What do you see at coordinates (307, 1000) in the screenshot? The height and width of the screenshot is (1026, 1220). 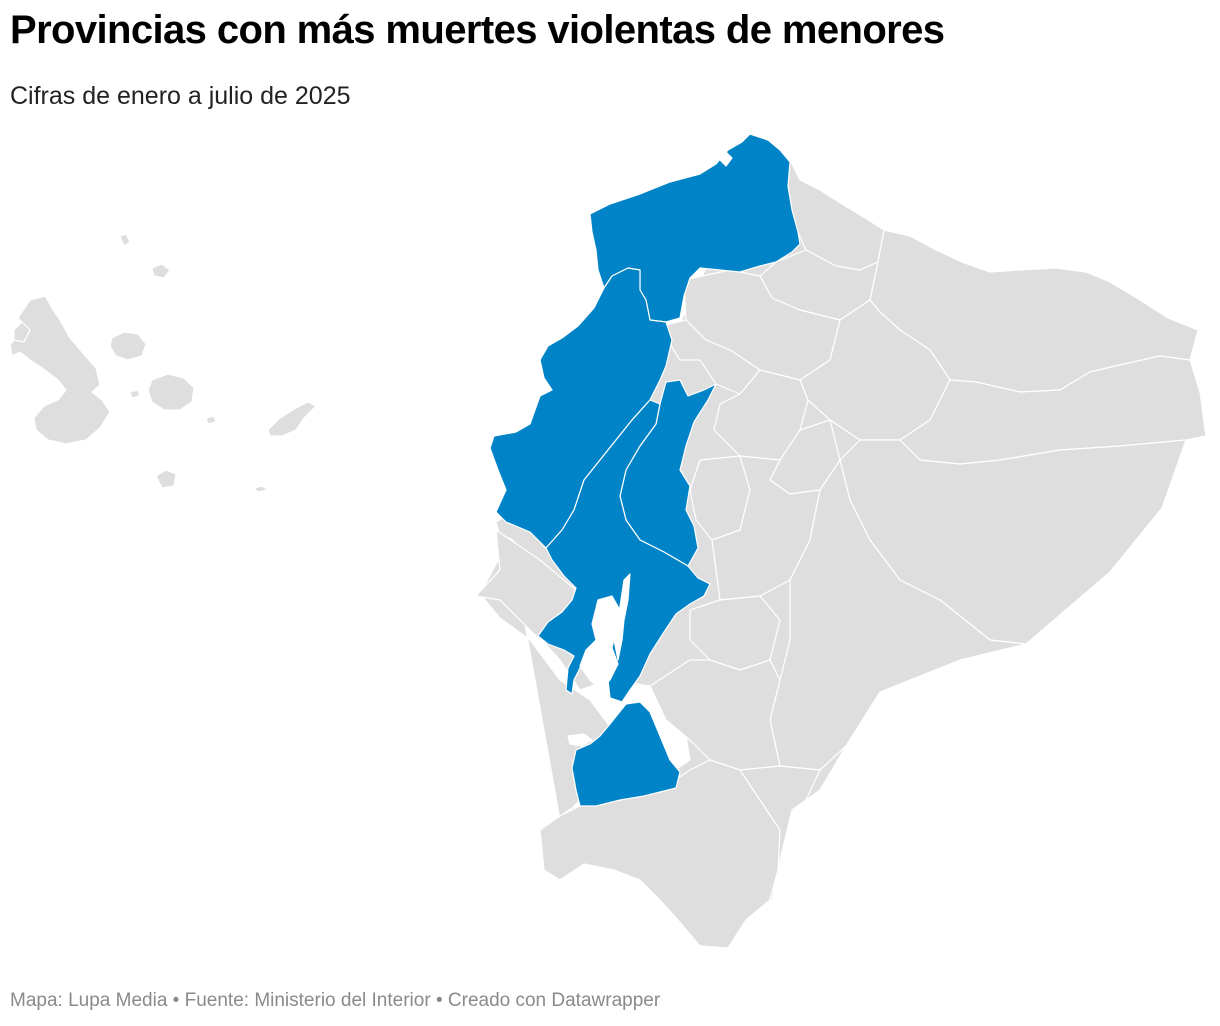 I see `footer-source: Fuente: Ministerio del Interior` at bounding box center [307, 1000].